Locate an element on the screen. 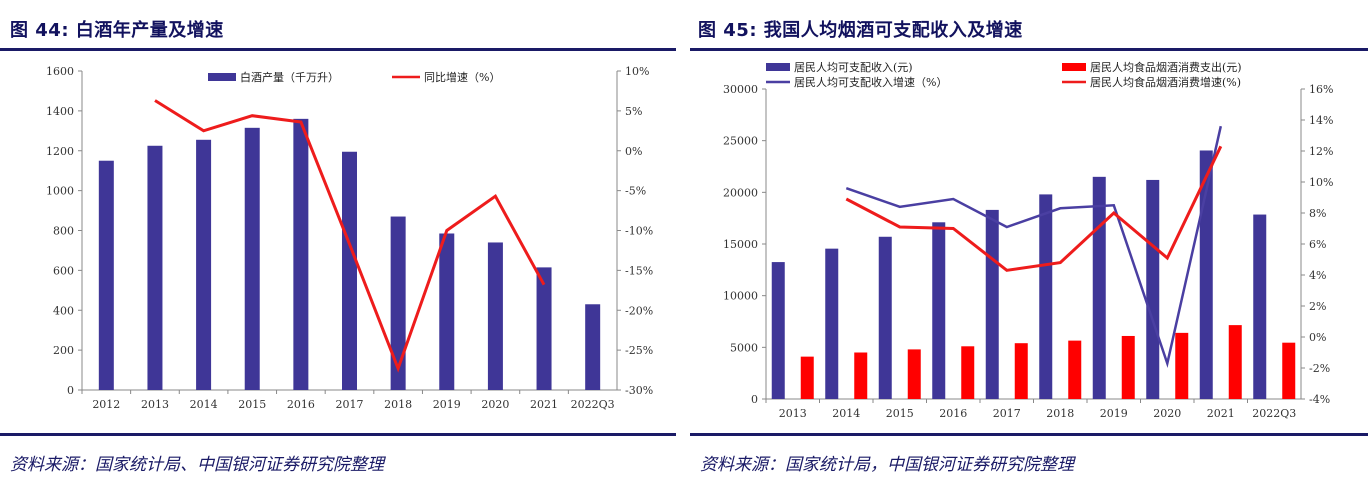  fig44-left-tick-label: 1400 is located at coordinates (60, 111).